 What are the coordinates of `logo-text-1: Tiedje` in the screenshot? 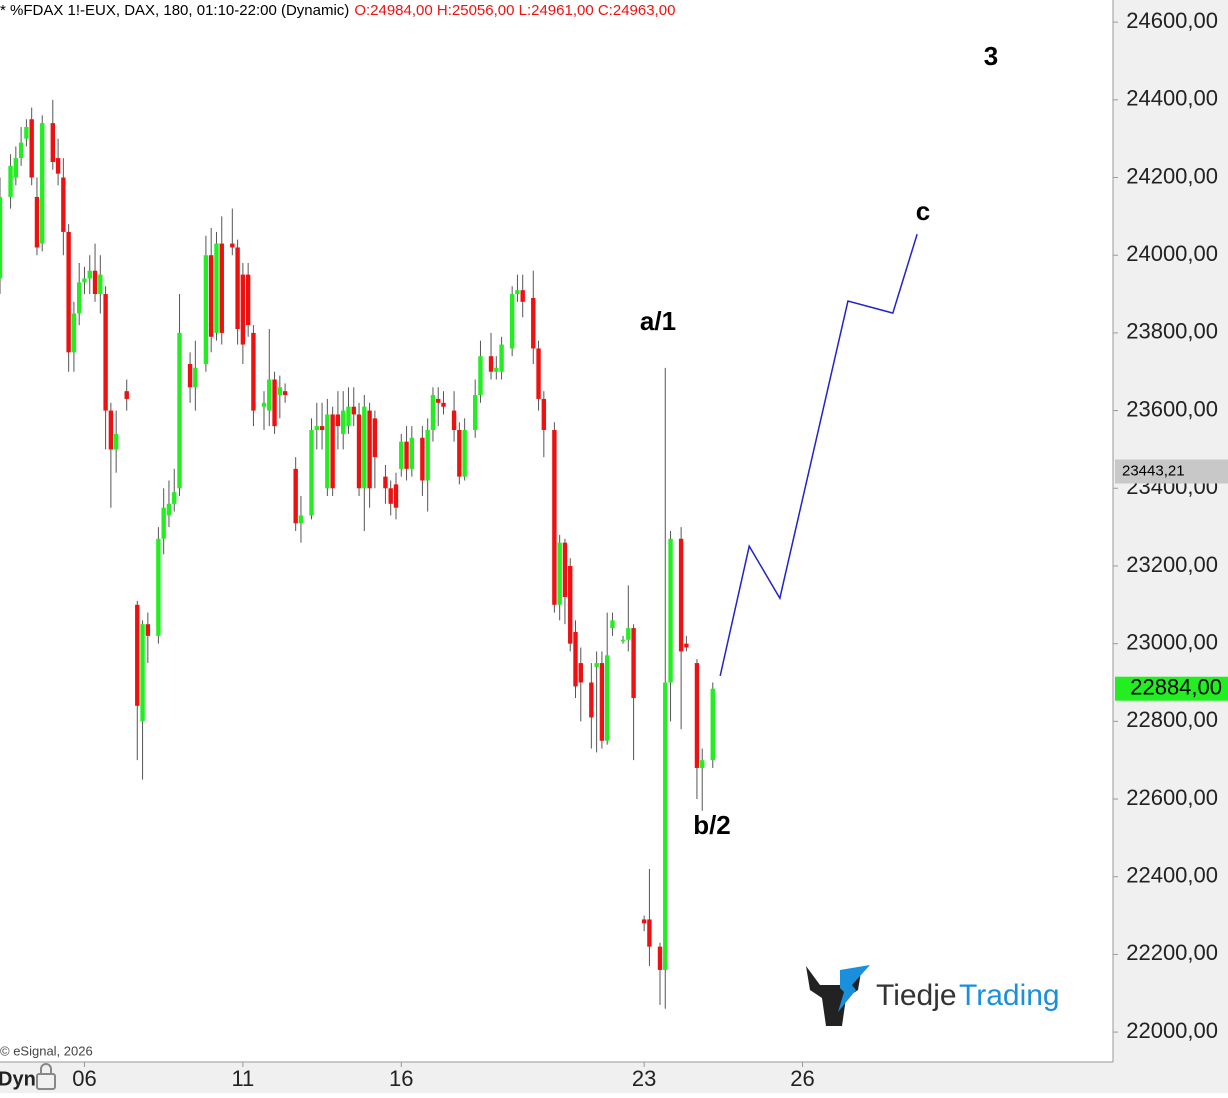 It's located at (916, 995).